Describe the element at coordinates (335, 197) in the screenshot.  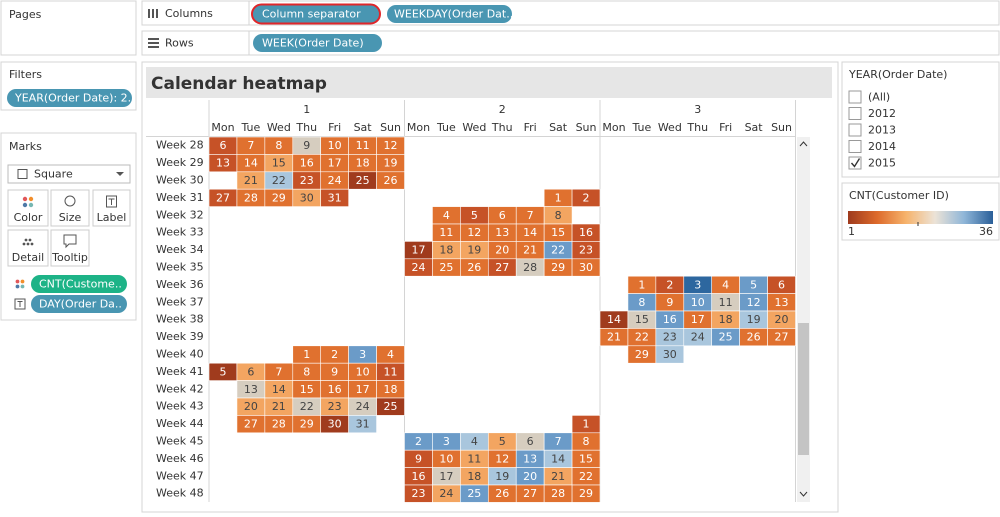
I see `day-label: 31` at that location.